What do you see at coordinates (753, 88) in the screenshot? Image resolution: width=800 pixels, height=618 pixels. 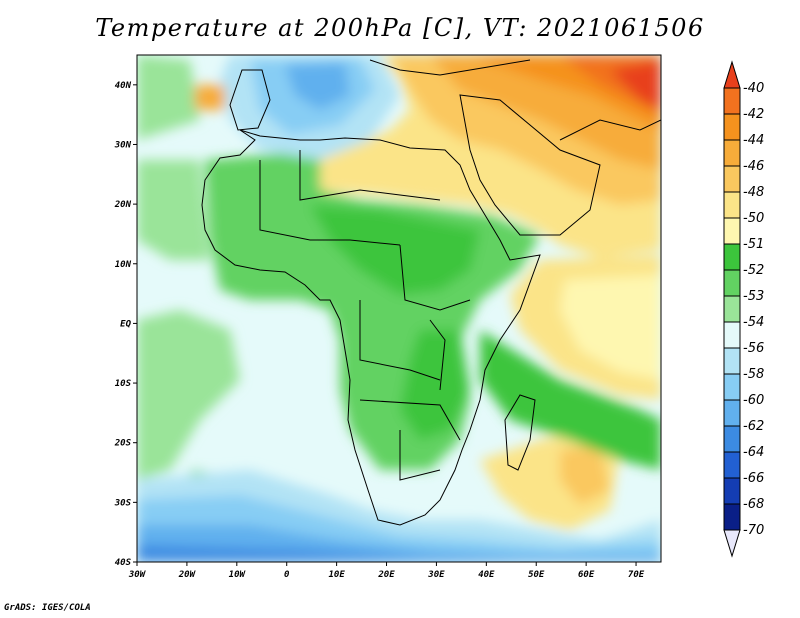 I see `colorbar-label: -40` at bounding box center [753, 88].